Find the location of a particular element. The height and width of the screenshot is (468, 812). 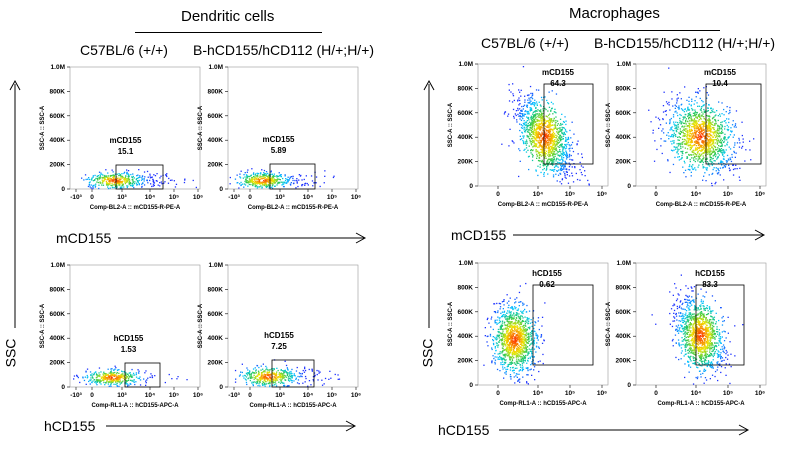

gate-percent: 1.53 is located at coordinates (129, 349).